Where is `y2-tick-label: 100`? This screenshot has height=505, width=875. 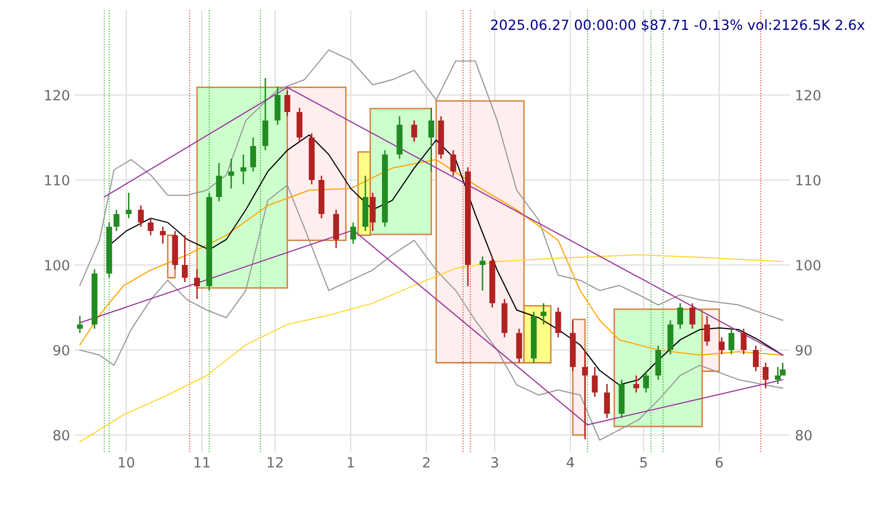
y2-tick-label: 100 is located at coordinates (808, 265).